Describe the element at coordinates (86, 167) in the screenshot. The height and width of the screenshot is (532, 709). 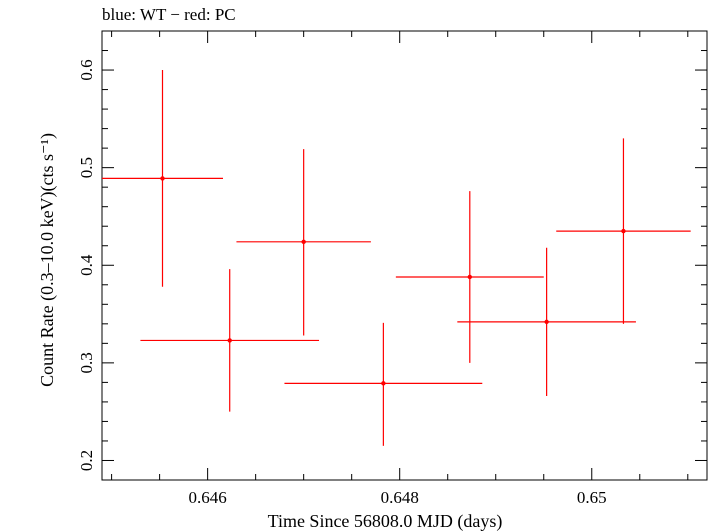
I see `y-tick-label: 0.5` at that location.